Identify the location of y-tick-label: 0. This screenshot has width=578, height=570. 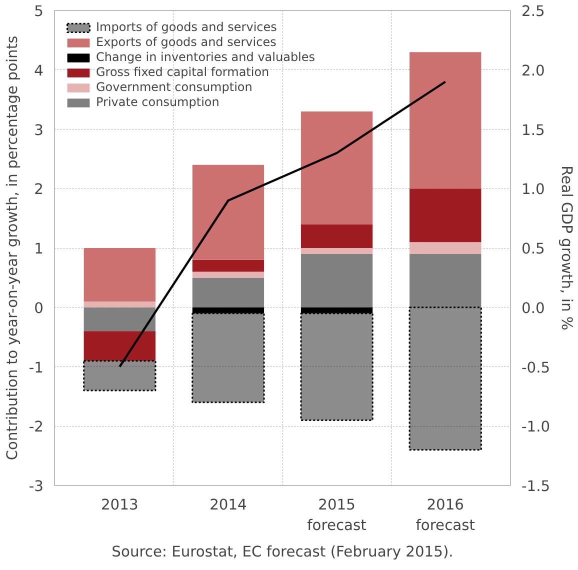
(39, 308).